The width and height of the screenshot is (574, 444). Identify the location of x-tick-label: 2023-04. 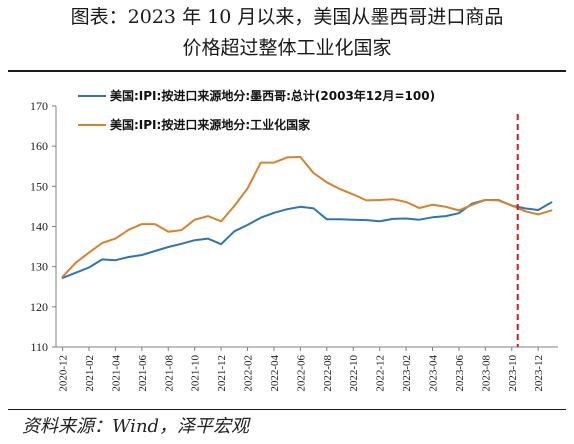
(434, 373).